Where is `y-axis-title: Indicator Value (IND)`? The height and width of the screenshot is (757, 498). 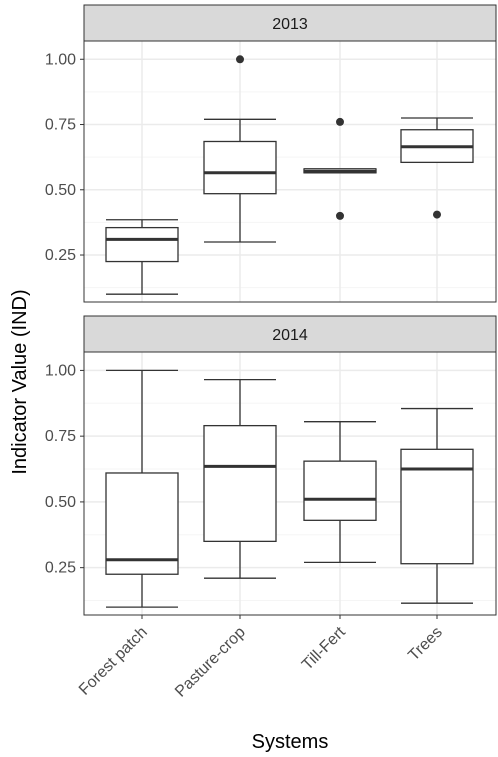 y-axis-title: Indicator Value (IND) is located at coordinates (20, 381).